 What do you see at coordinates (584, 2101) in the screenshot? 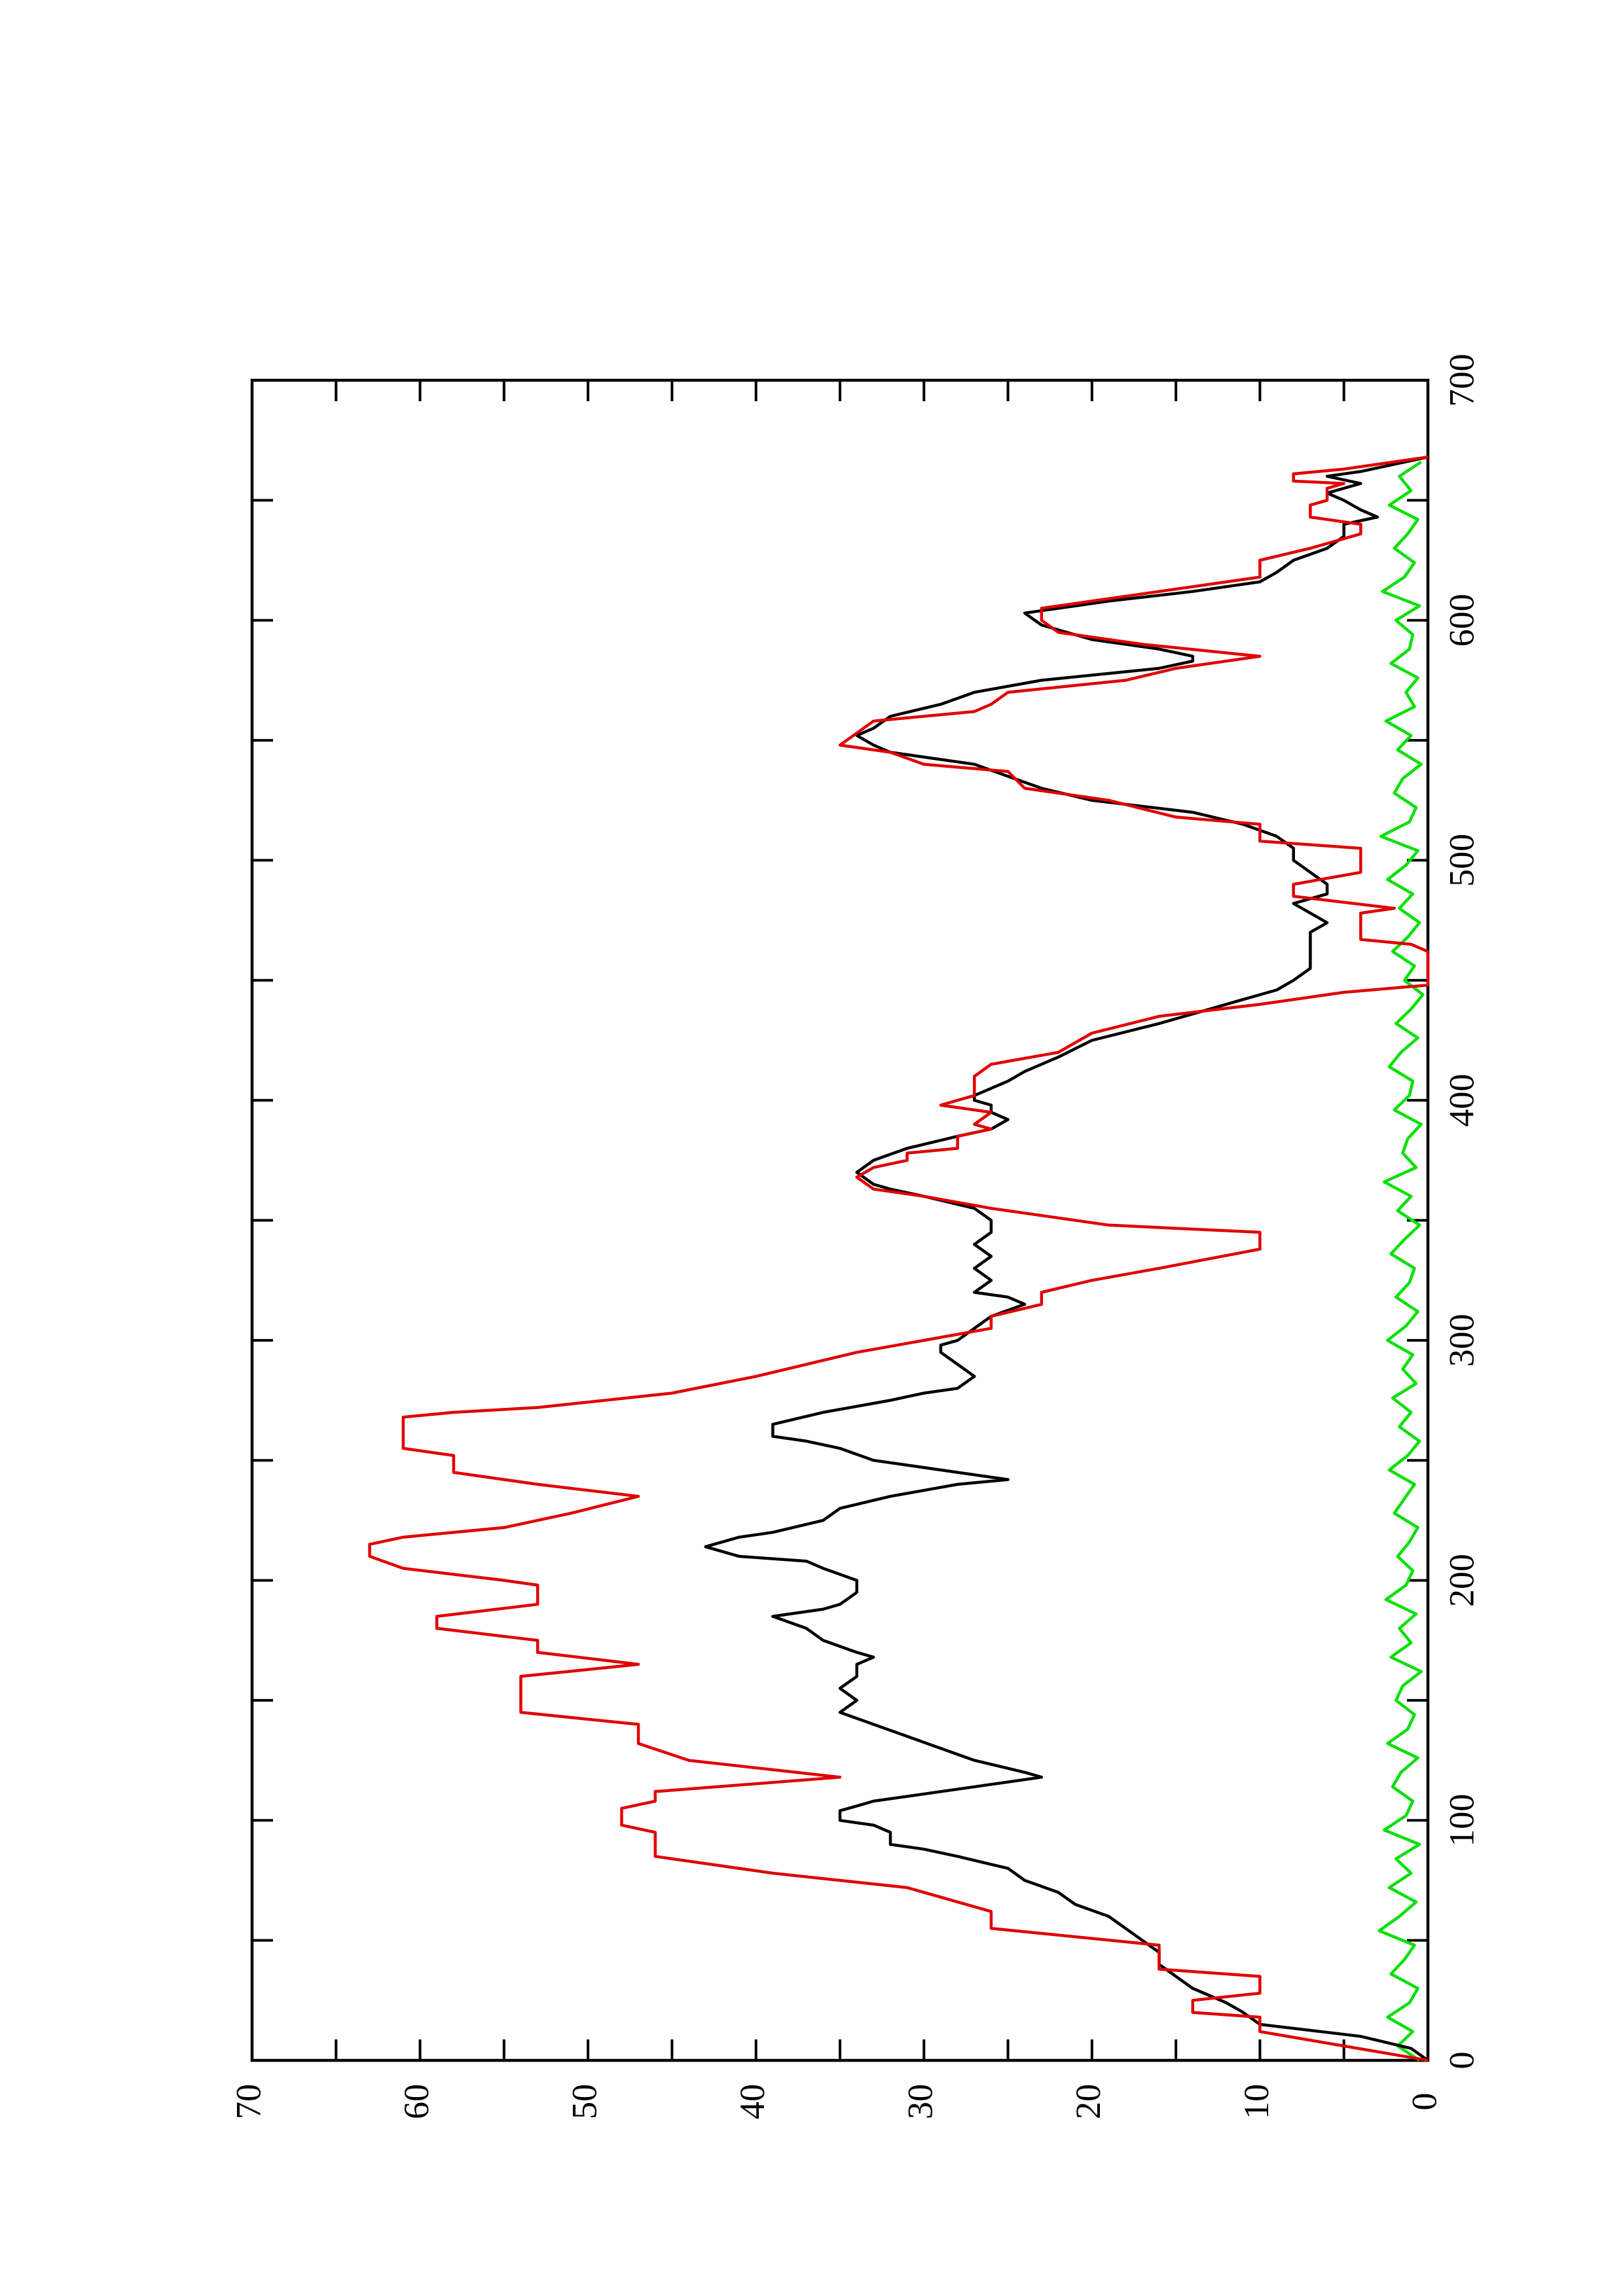
I see `y-tick-label: 50` at bounding box center [584, 2101].